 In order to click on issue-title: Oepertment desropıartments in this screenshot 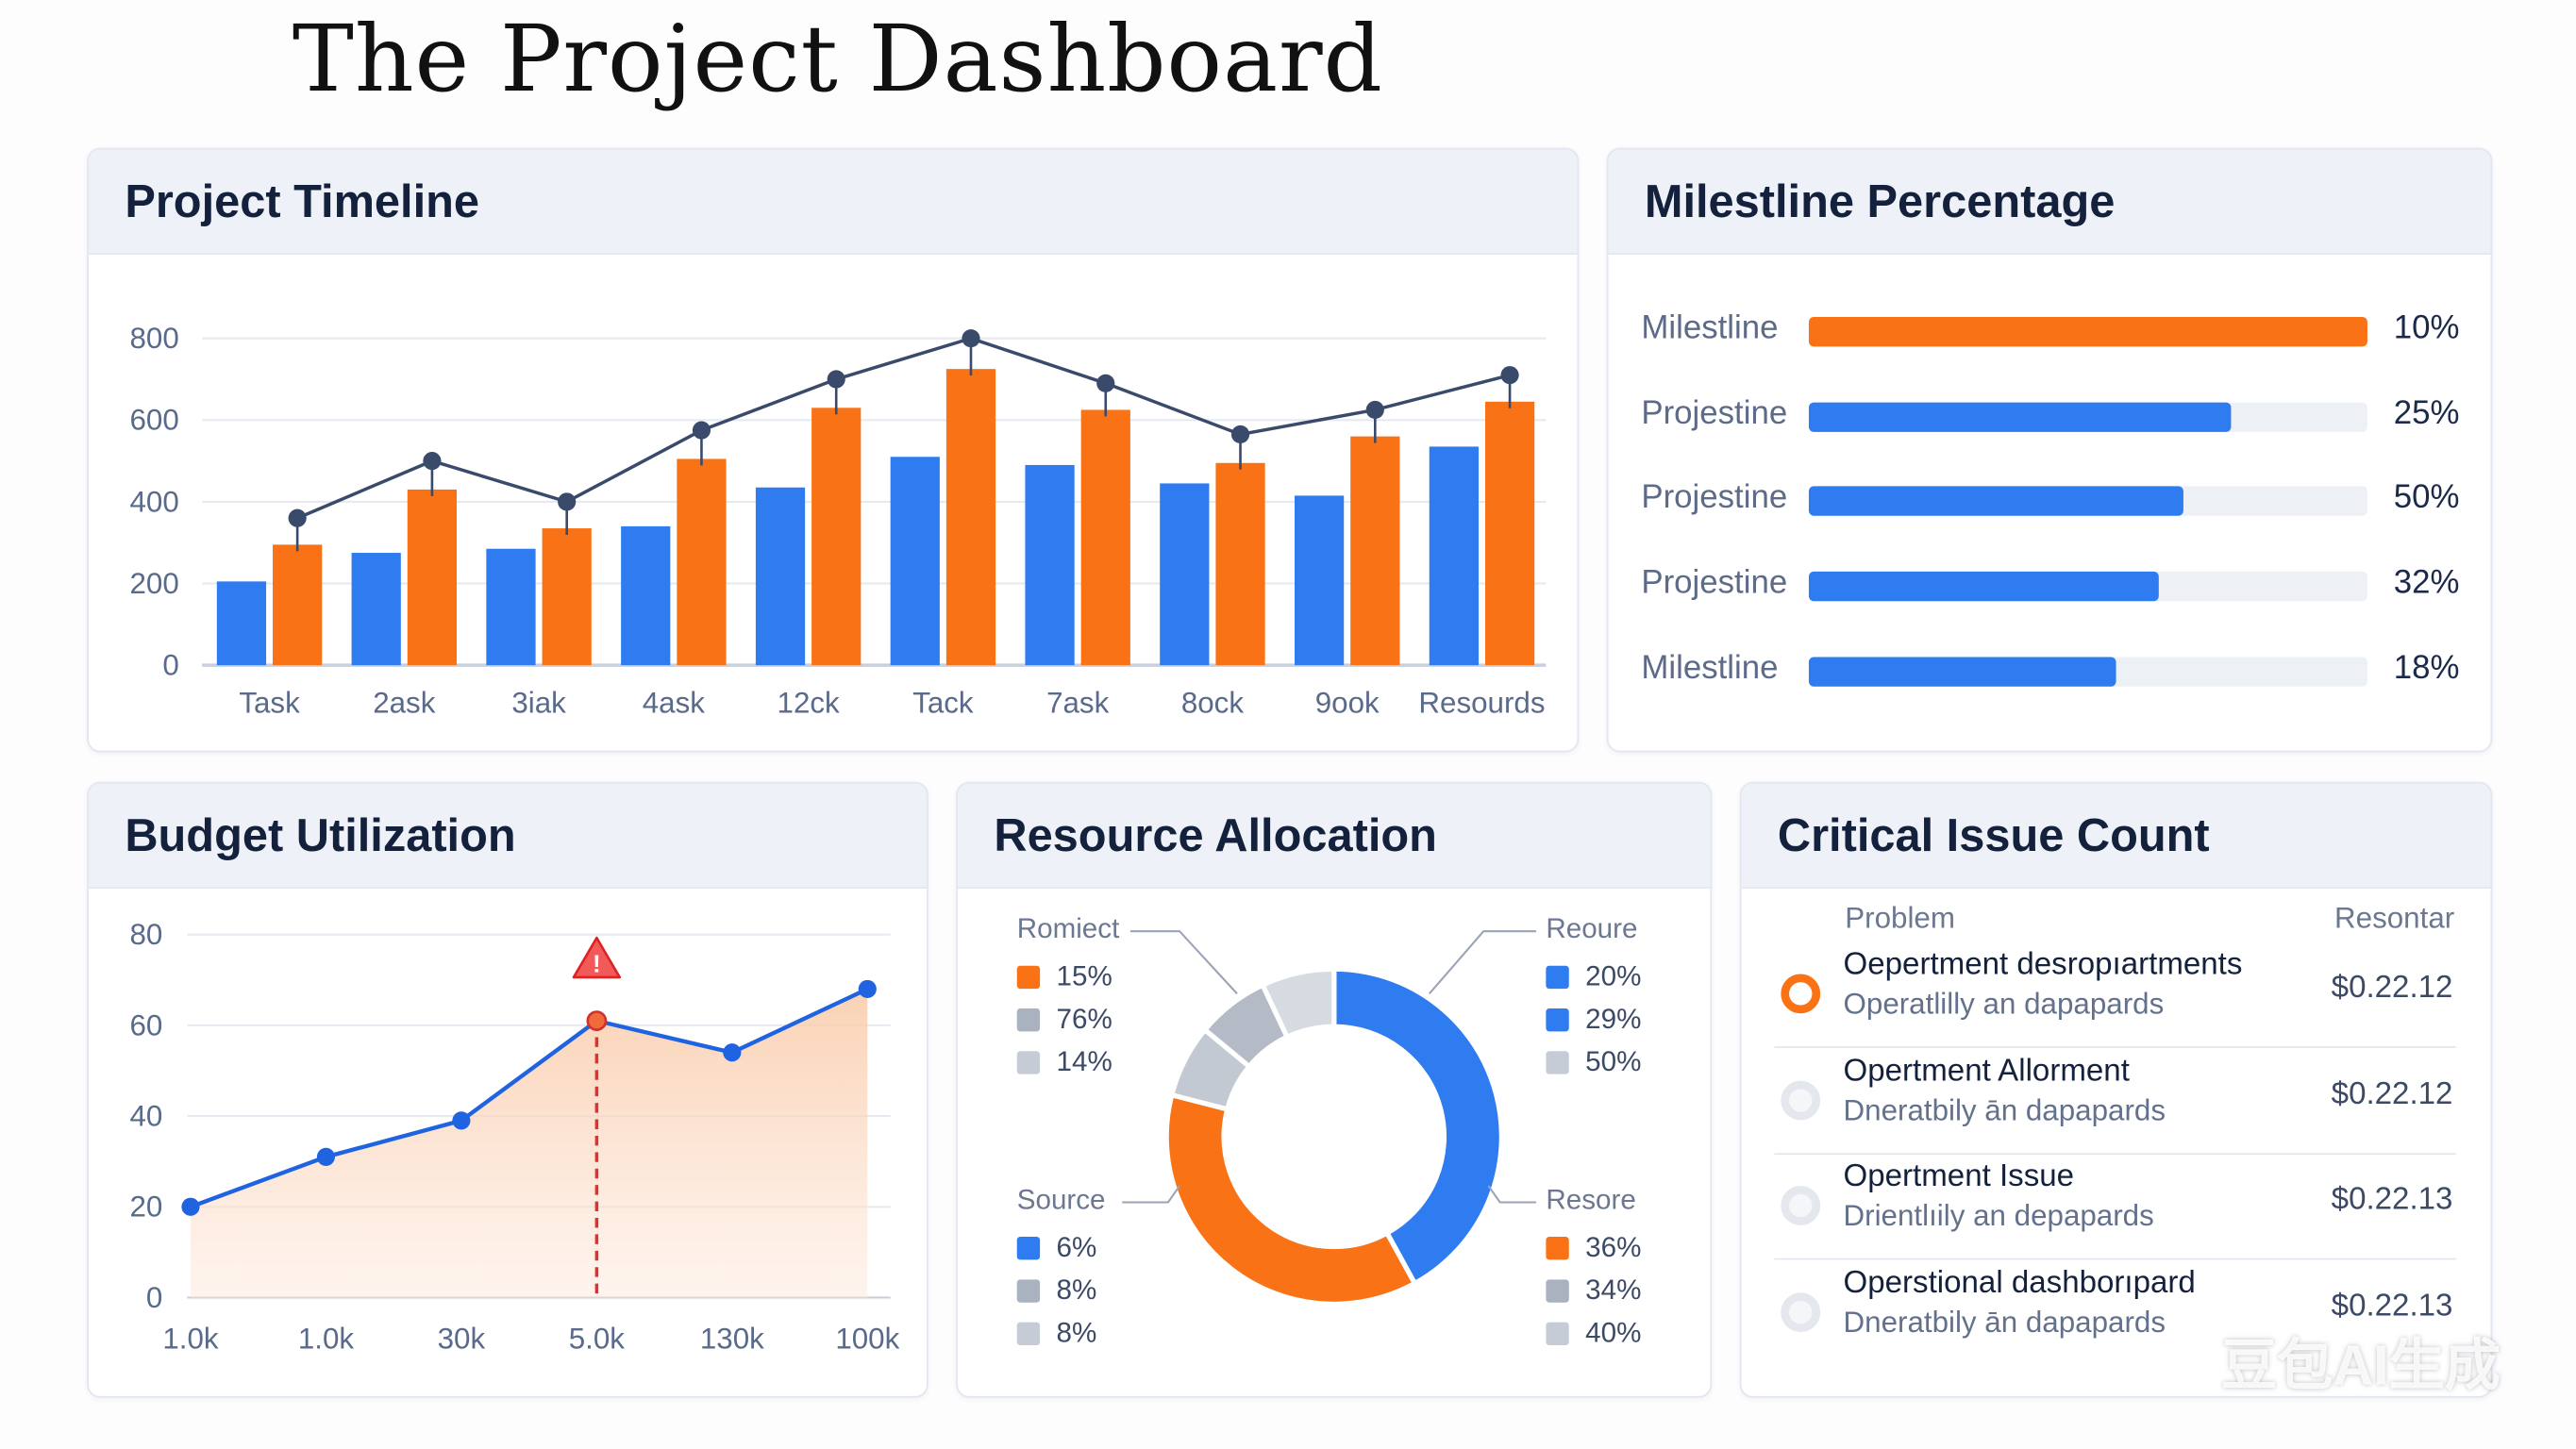, I will do `click(2043, 965)`.